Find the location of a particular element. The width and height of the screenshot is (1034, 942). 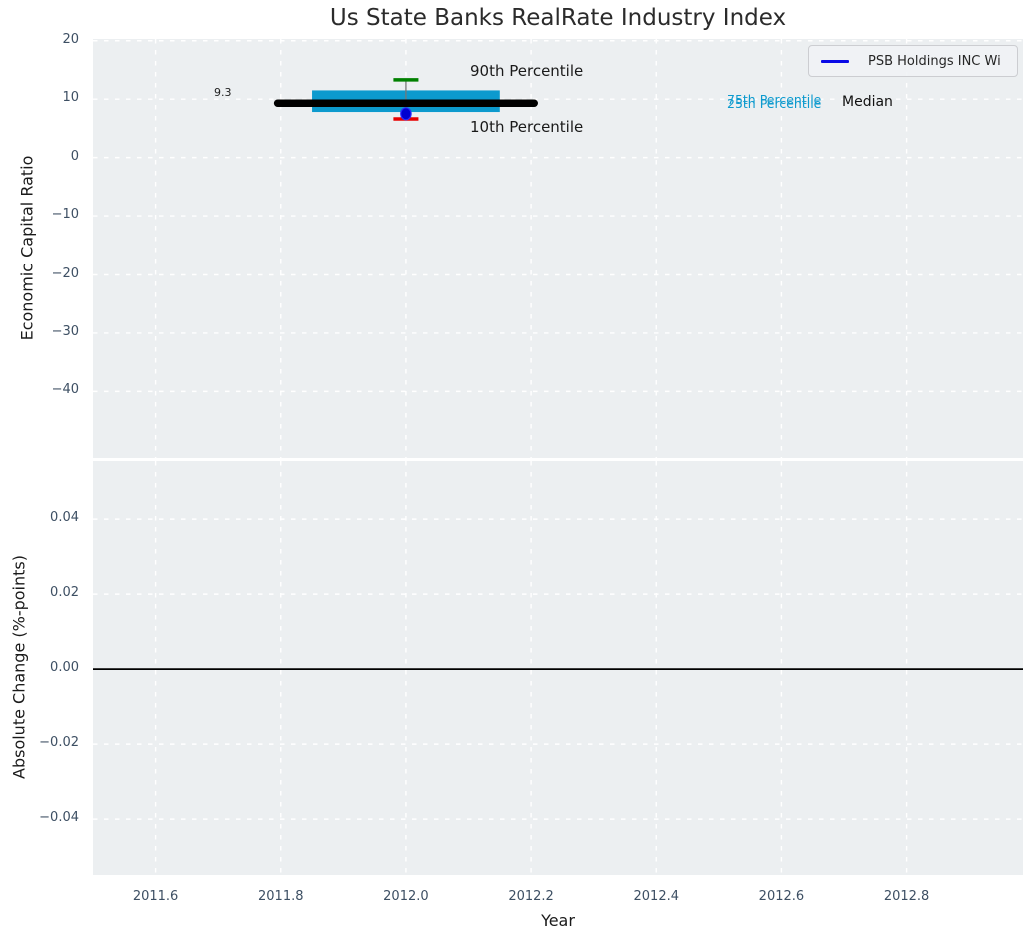

y-tick-label: −0.02 is located at coordinates (59, 743).